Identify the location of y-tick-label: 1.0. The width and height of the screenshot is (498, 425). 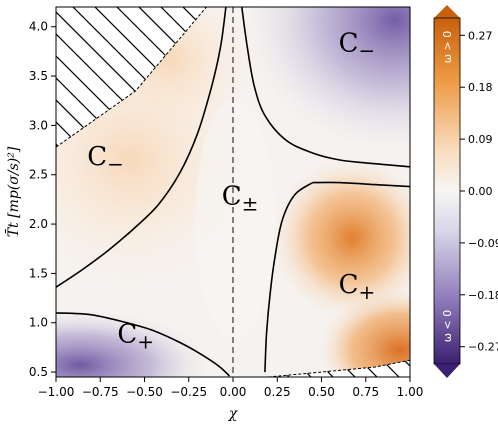
(38, 323).